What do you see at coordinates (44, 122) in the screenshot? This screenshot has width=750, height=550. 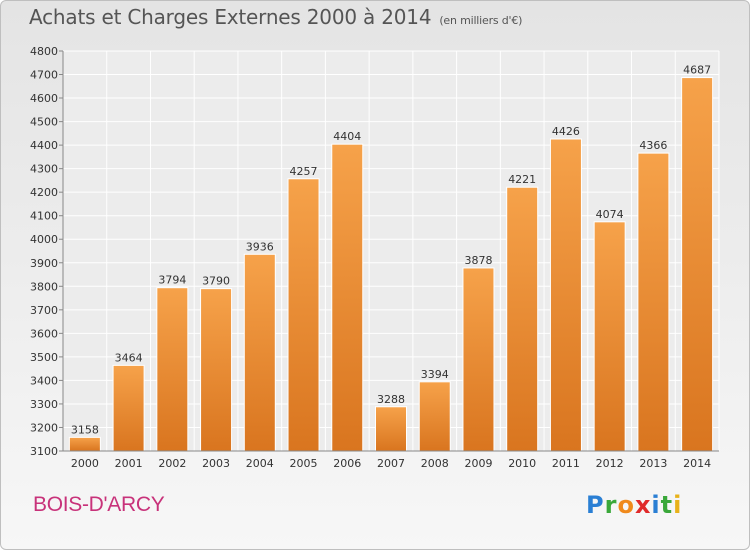 I see `y-tick-label: 4500` at bounding box center [44, 122].